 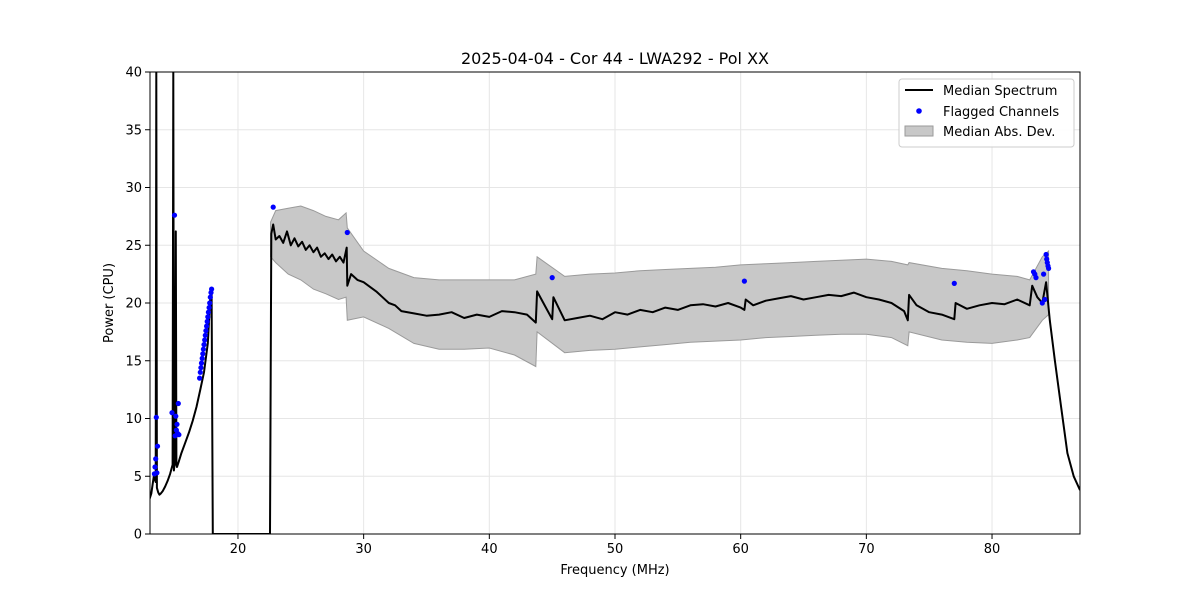 I want to click on y-tick-label: 20, so click(x=133, y=304).